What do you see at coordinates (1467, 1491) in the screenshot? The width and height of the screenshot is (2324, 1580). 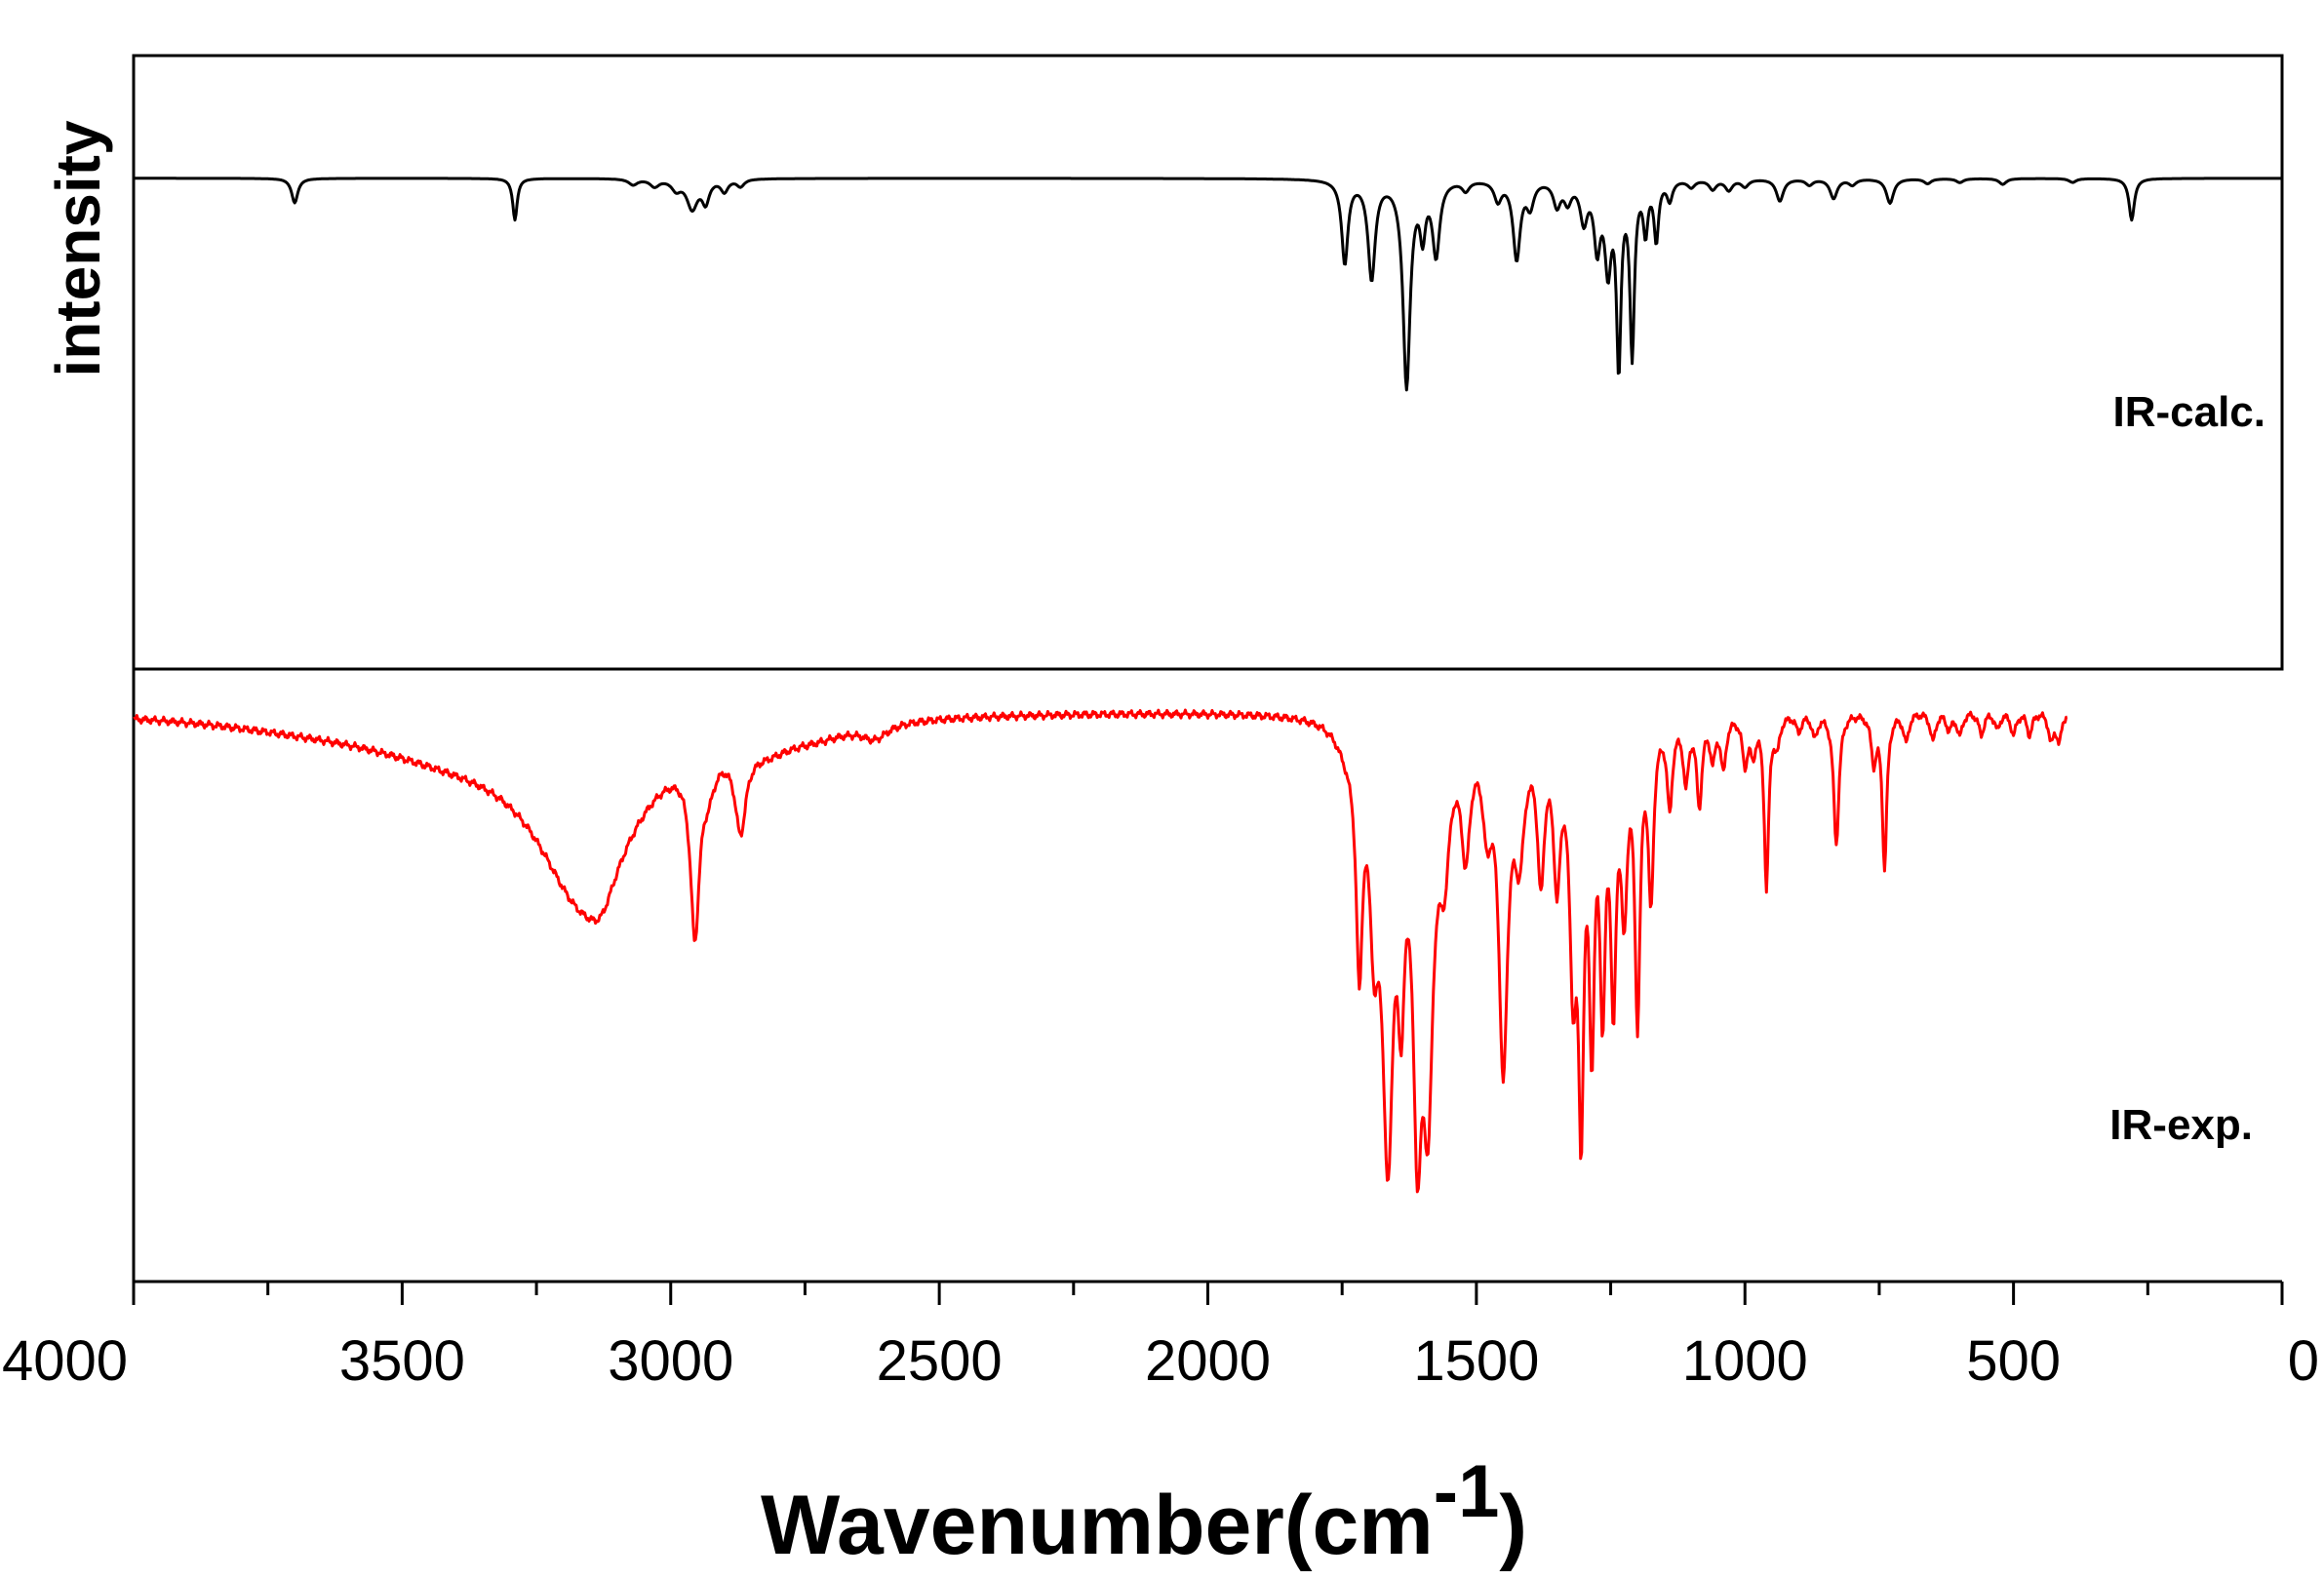 I see `x-axis-title-superscript: -1` at bounding box center [1467, 1491].